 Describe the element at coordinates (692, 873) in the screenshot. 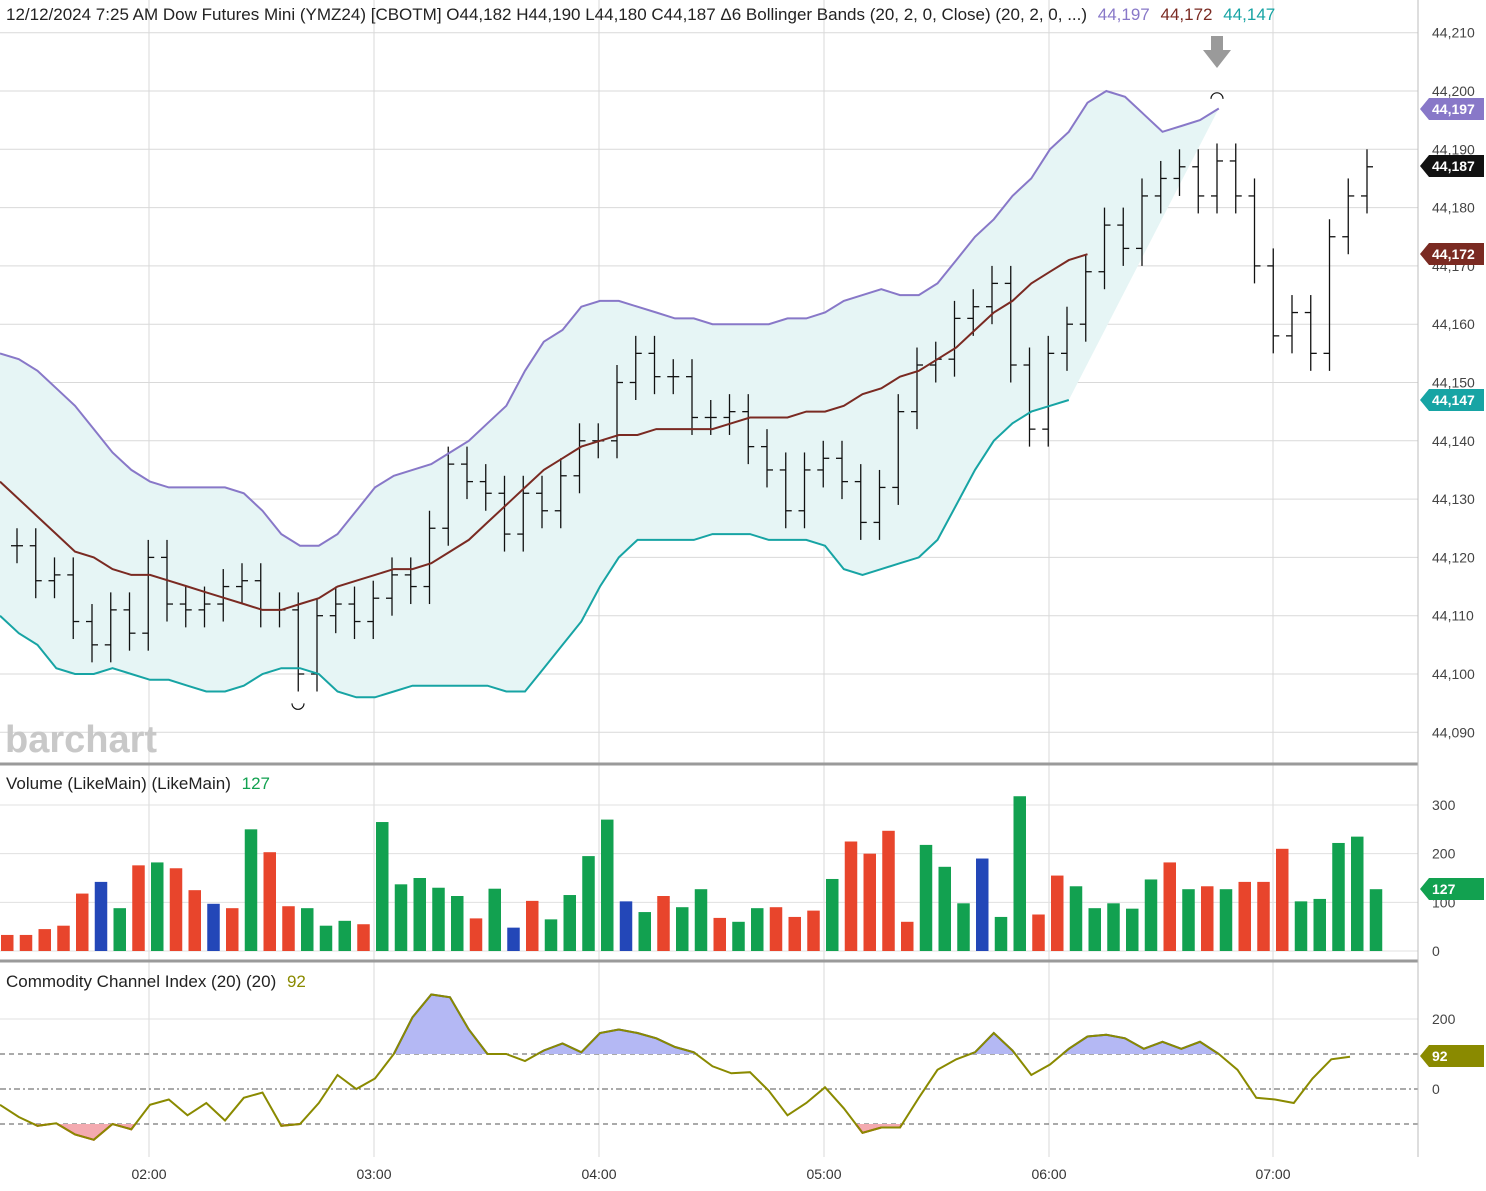

I see `volume-bars` at that location.